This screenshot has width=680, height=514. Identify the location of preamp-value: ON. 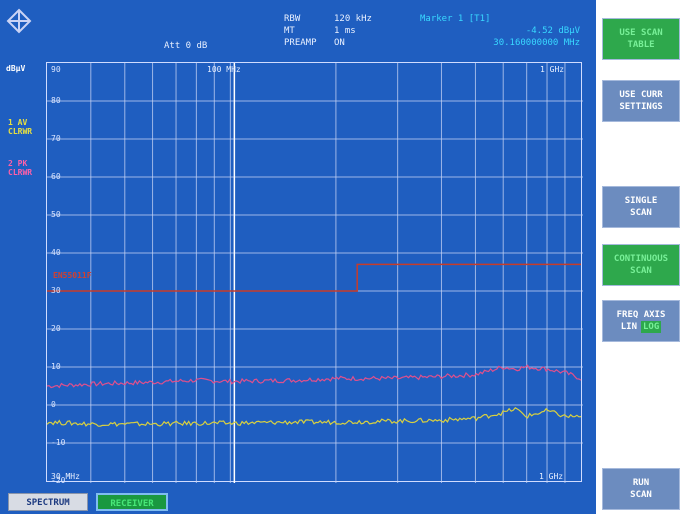
(339, 43).